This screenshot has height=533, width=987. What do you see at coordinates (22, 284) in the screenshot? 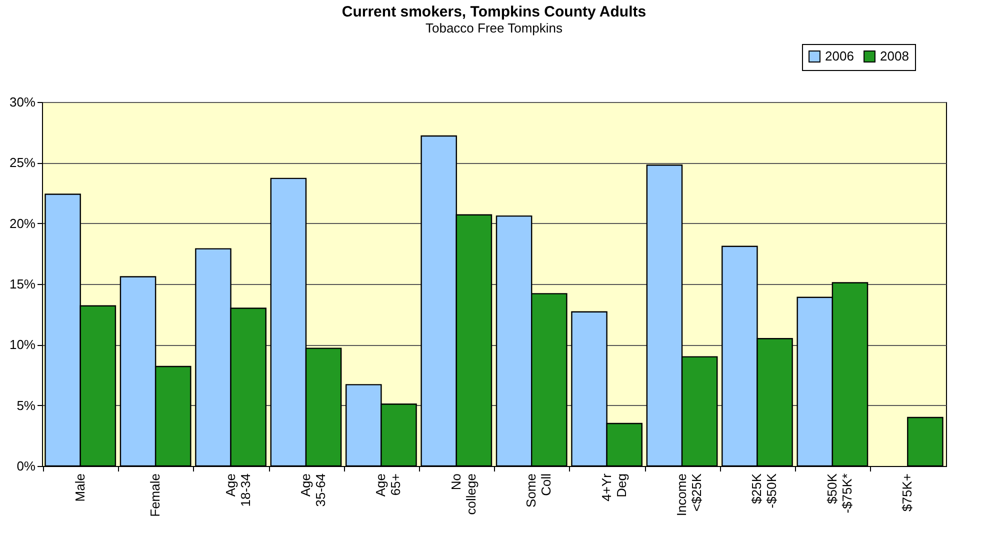
I see `y-tick-label: 15%` at bounding box center [22, 284].